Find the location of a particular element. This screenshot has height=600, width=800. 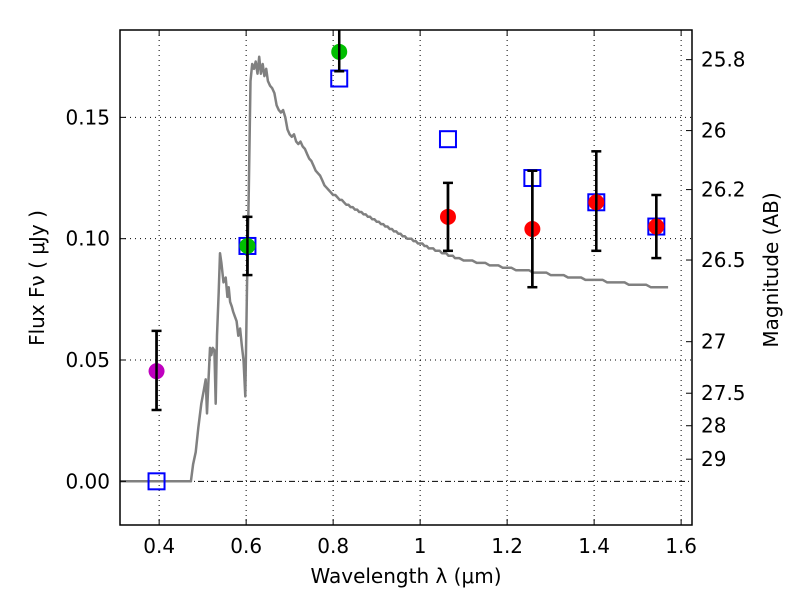

right-axis-ticks: 25.8 26 26.2 26.5 27 27.5 28 29 is located at coordinates (716, 259).